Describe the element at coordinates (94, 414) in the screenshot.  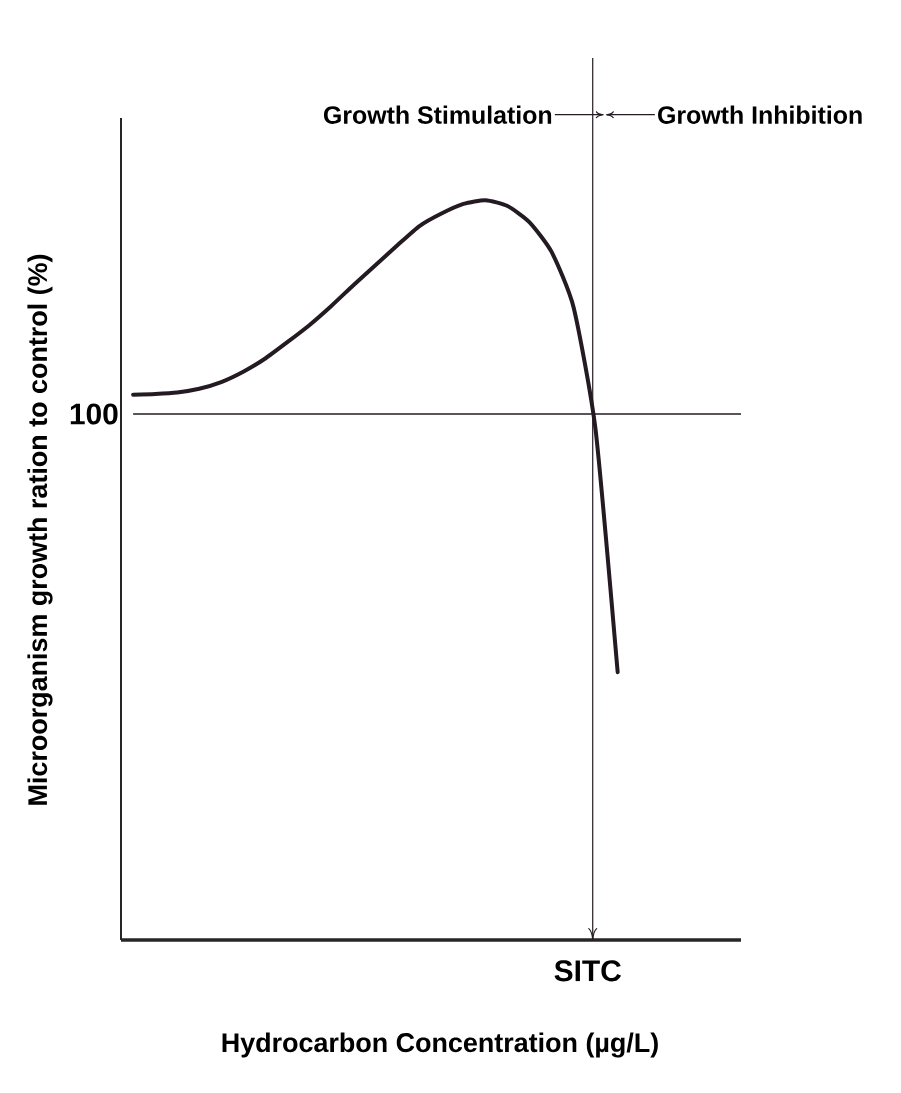
I see `text: 100` at that location.